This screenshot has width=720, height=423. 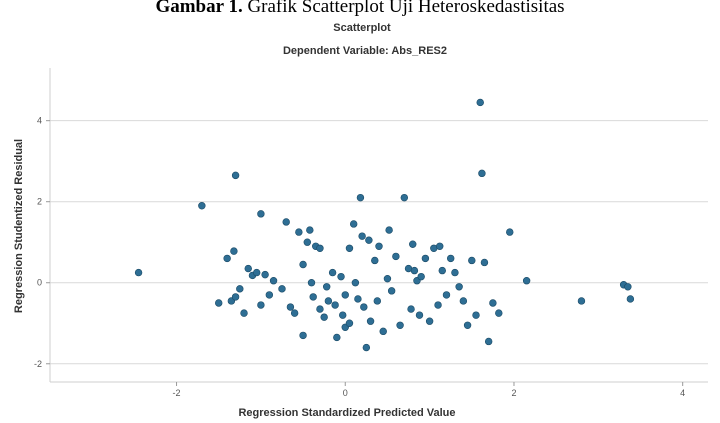 I want to click on x-tick-label: 2, so click(x=513, y=393).